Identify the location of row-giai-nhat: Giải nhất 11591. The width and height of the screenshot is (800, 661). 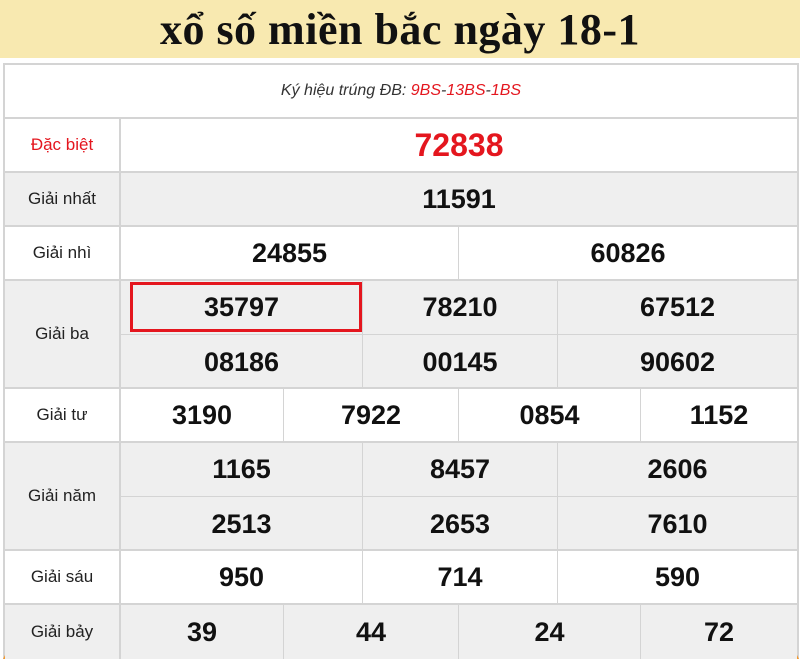
(401, 200).